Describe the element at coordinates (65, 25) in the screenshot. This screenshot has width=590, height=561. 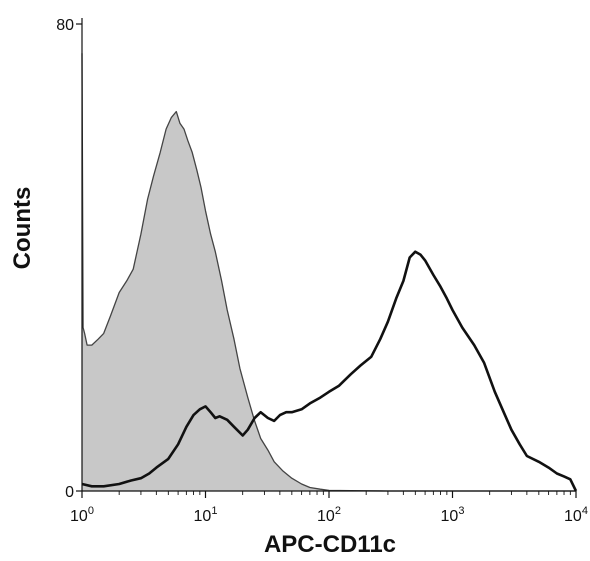
I see `y-tick-label-80: 80` at that location.